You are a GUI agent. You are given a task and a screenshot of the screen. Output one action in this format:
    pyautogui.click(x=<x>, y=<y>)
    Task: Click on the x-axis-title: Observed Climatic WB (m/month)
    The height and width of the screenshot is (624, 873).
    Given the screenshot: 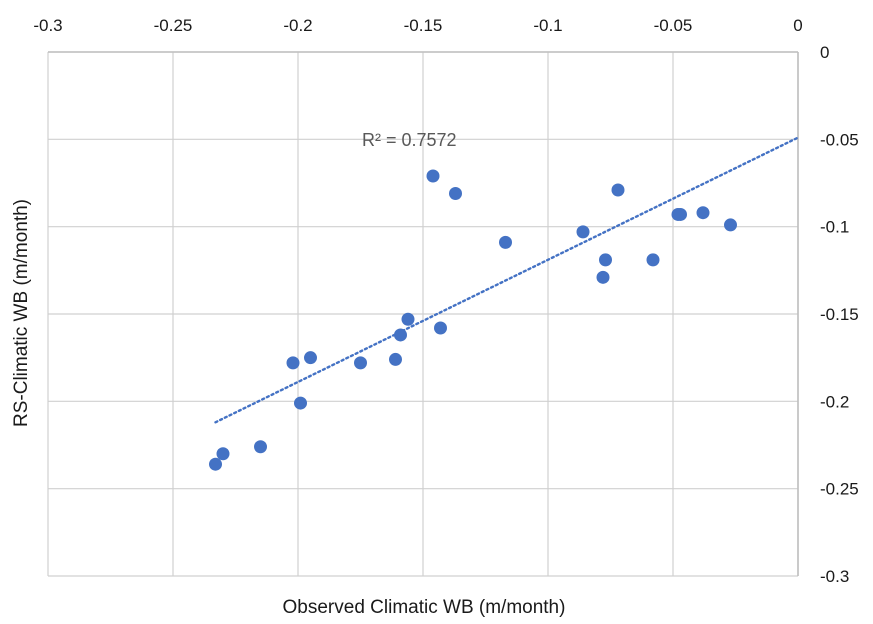 What is the action you would take?
    pyautogui.click(x=424, y=607)
    